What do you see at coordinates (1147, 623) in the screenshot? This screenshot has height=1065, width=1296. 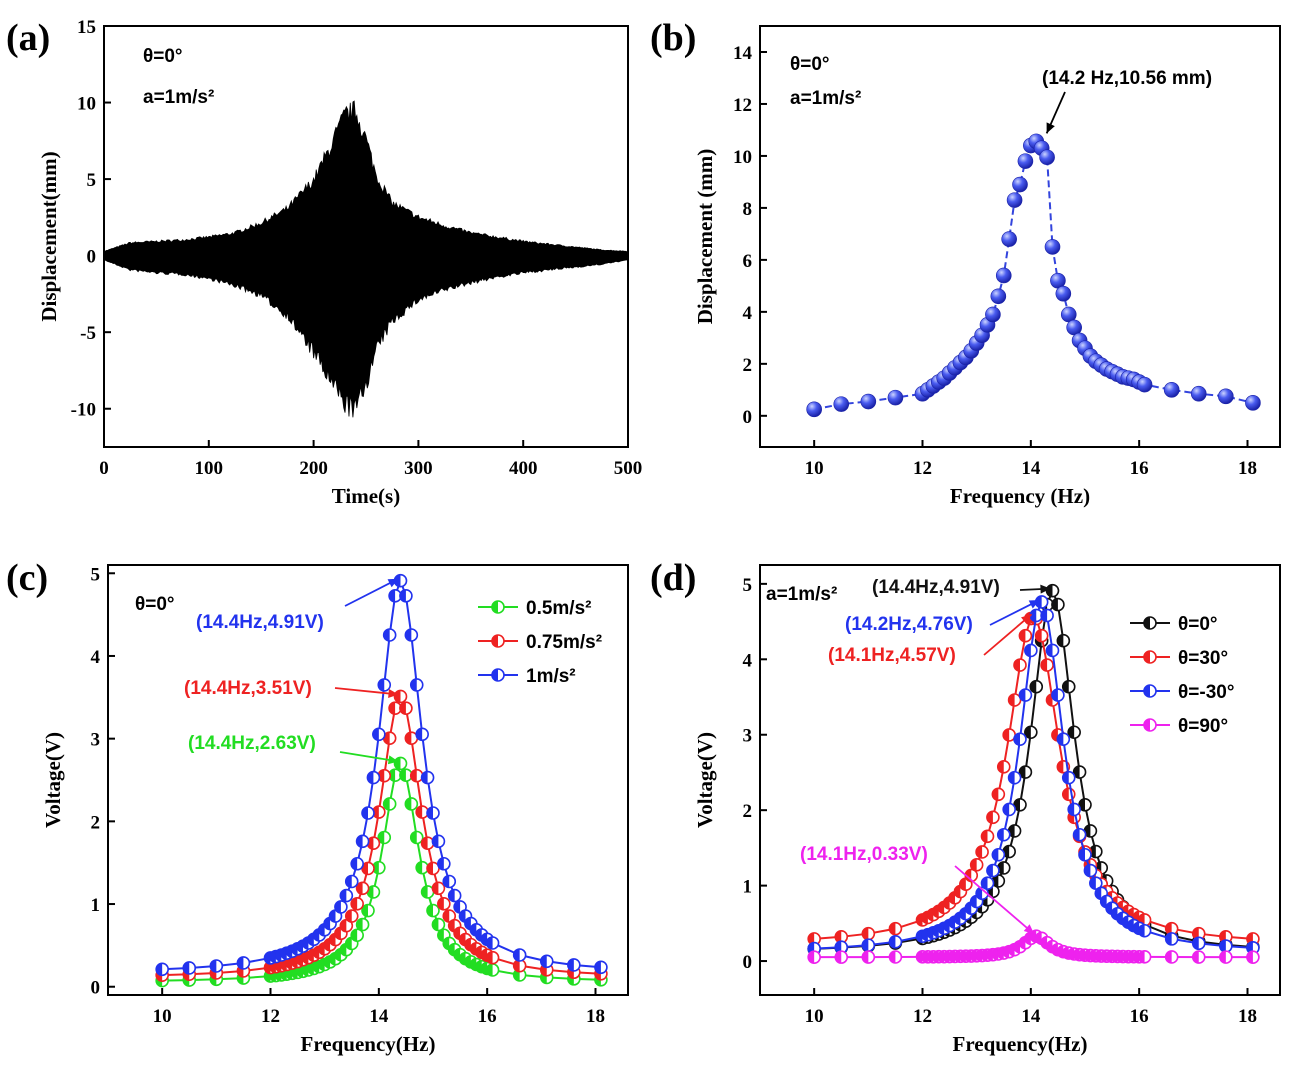 I see `legend-marker-fill` at bounding box center [1147, 623].